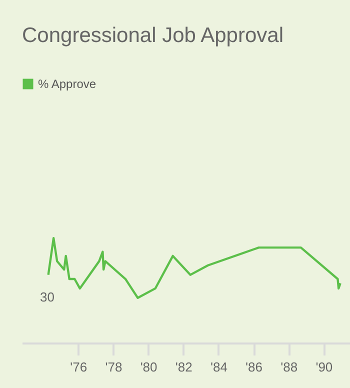 The height and width of the screenshot is (388, 350). I want to click on x-tick-label: '90, so click(324, 367).